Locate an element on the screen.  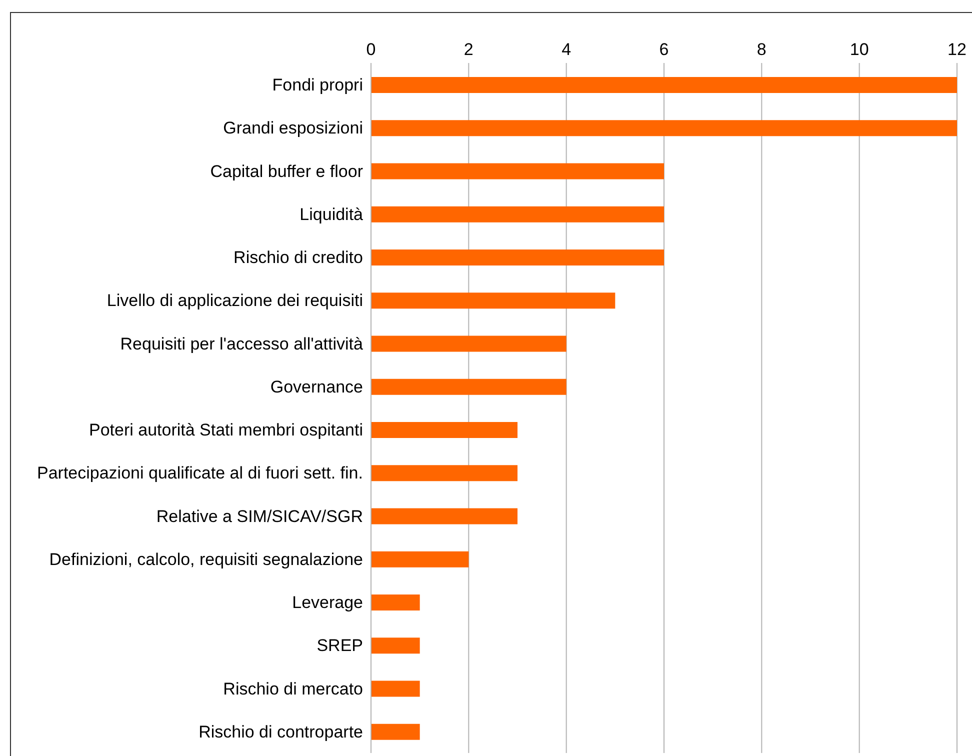
x-tick-label: 8 is located at coordinates (761, 49).